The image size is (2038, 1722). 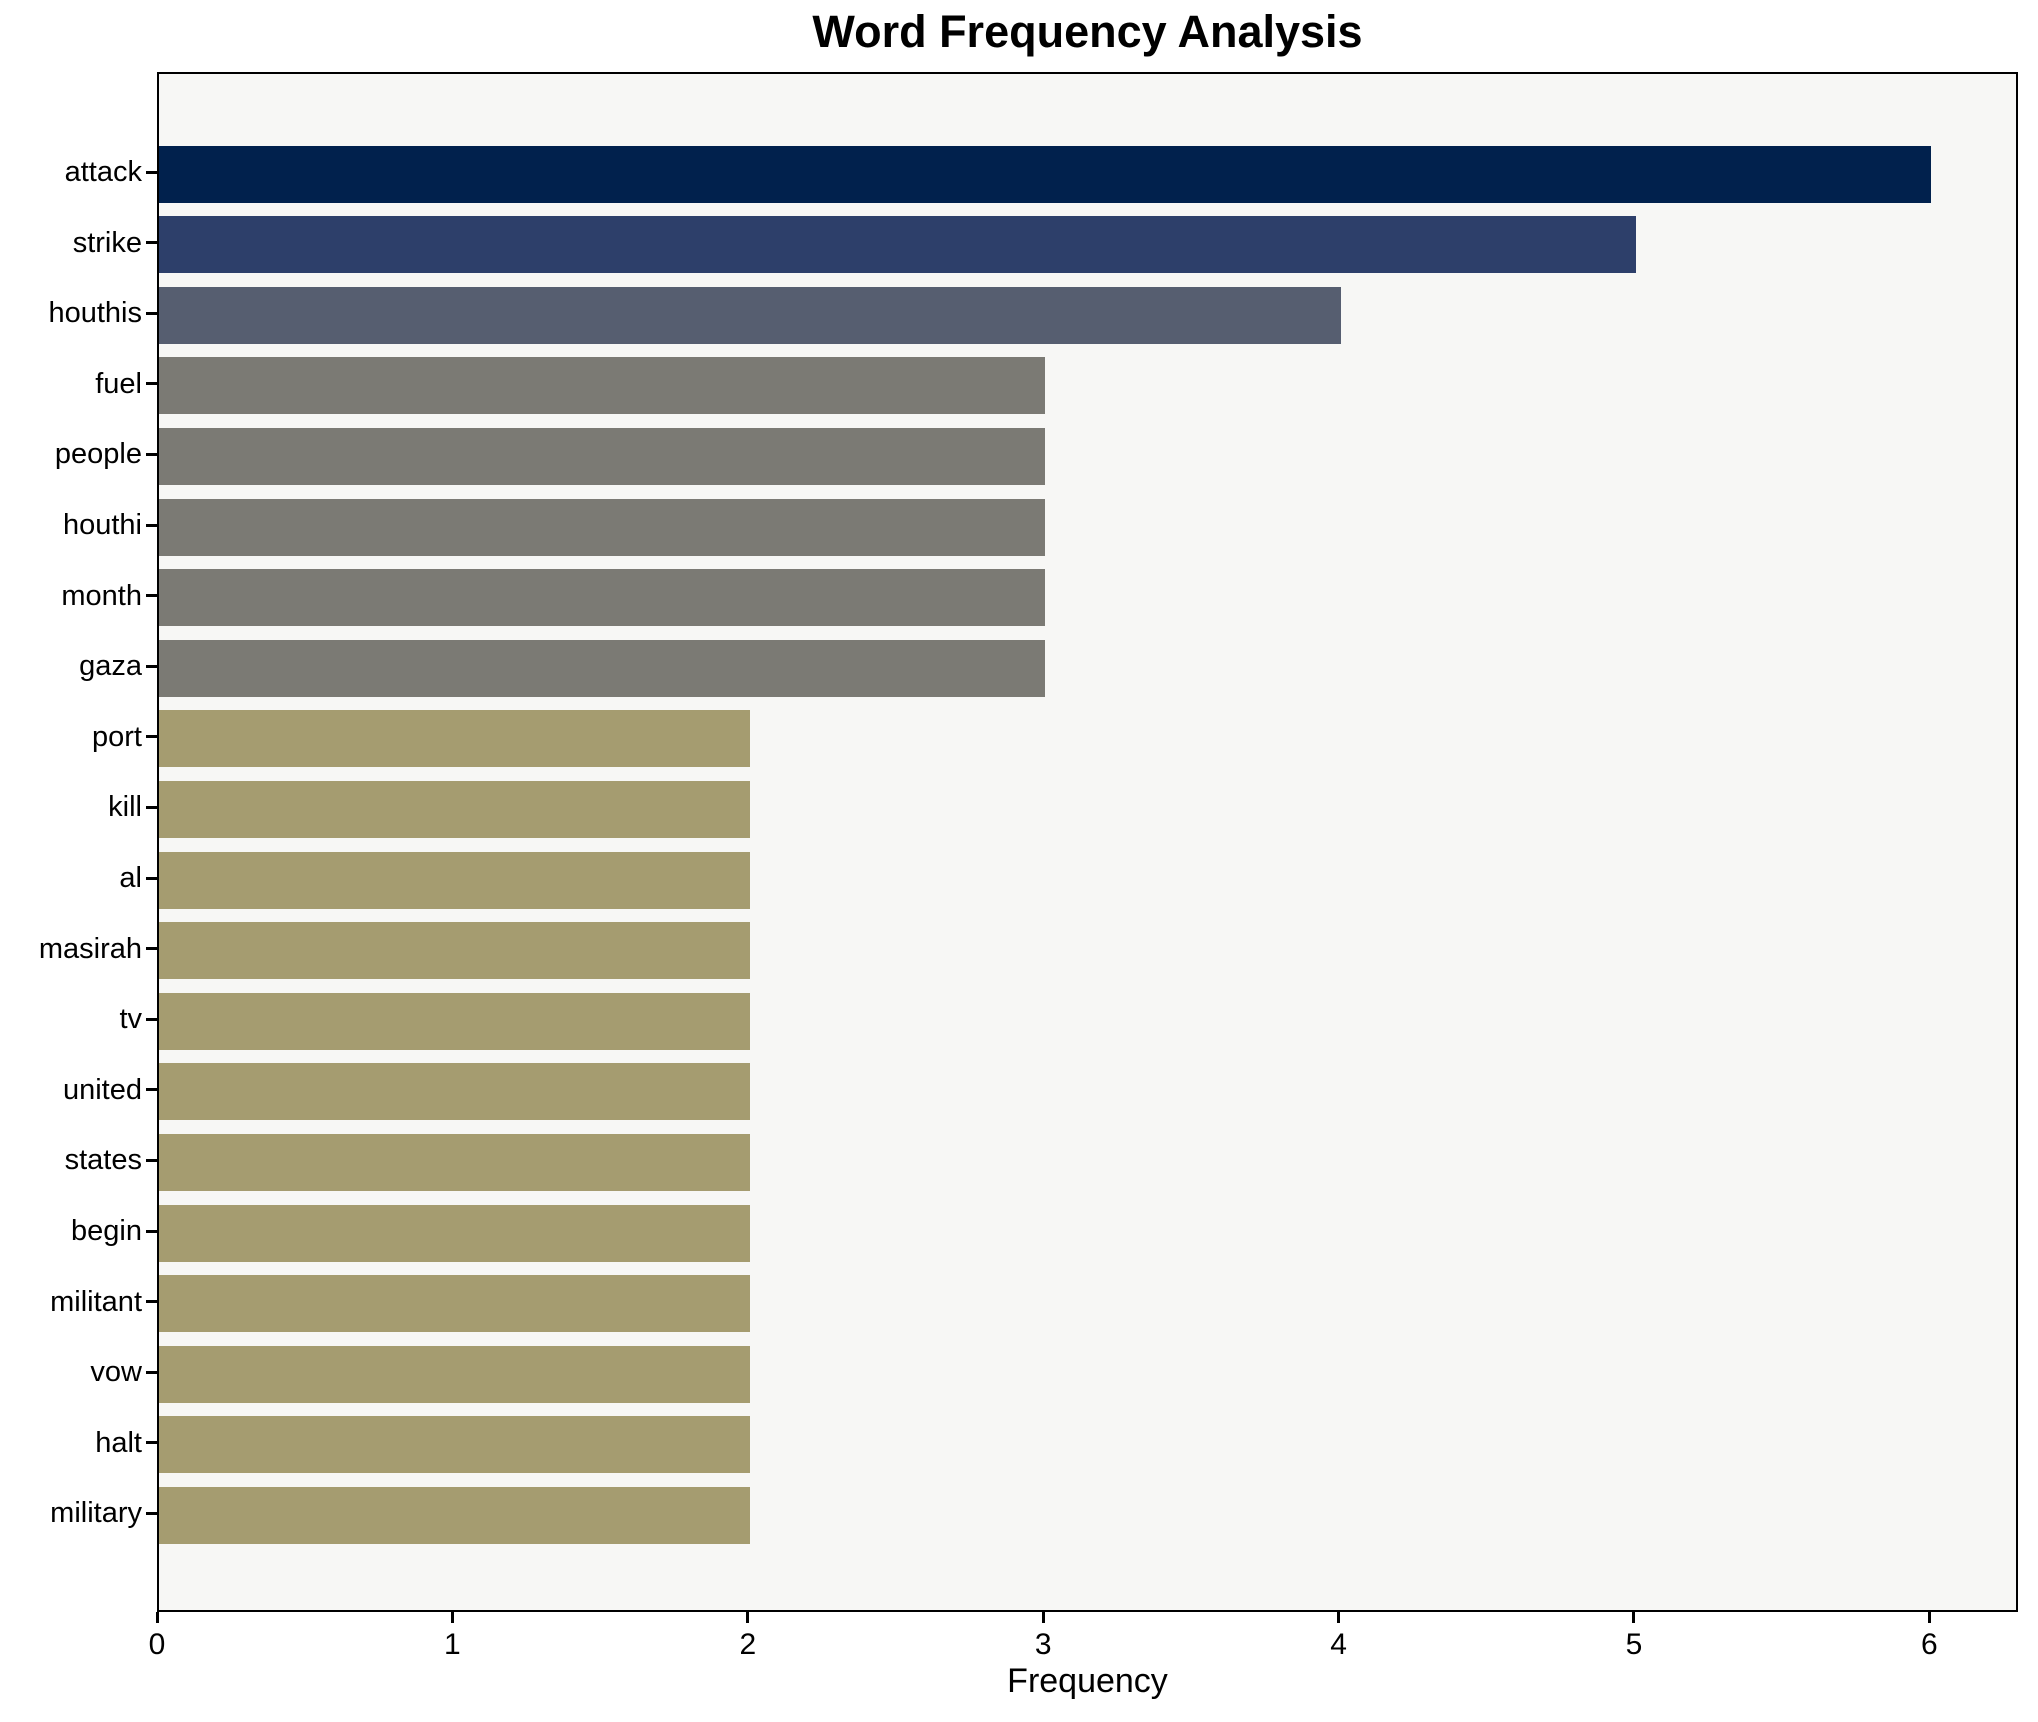 I want to click on y-tick-label-month: month, so click(x=101, y=595).